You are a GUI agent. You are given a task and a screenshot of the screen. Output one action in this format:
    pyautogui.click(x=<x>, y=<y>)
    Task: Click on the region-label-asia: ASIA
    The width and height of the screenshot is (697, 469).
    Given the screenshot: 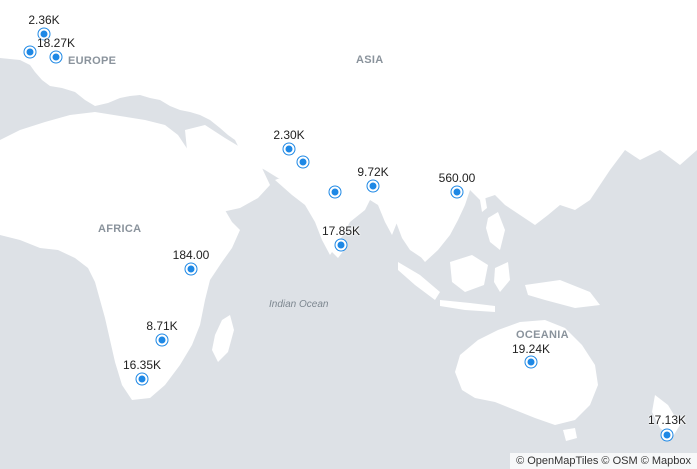 What is the action you would take?
    pyautogui.click(x=370, y=60)
    